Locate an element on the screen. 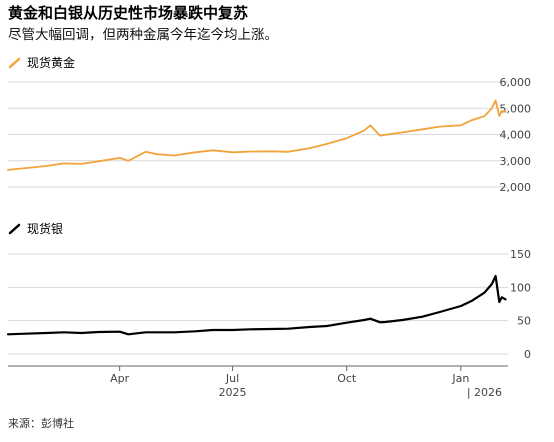 The height and width of the screenshot is (442, 554). ytick-label-gold-2000: 2,000 is located at coordinates (516, 187).